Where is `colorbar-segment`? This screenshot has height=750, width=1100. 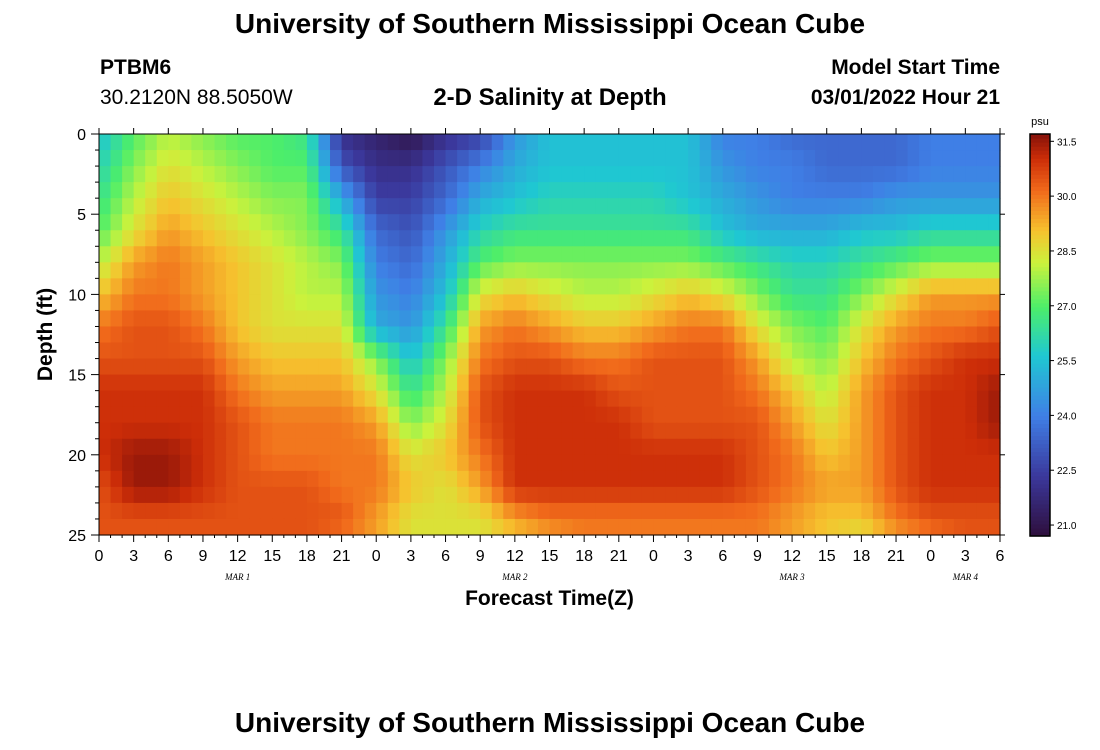 colorbar-segment is located at coordinates (1040, 357).